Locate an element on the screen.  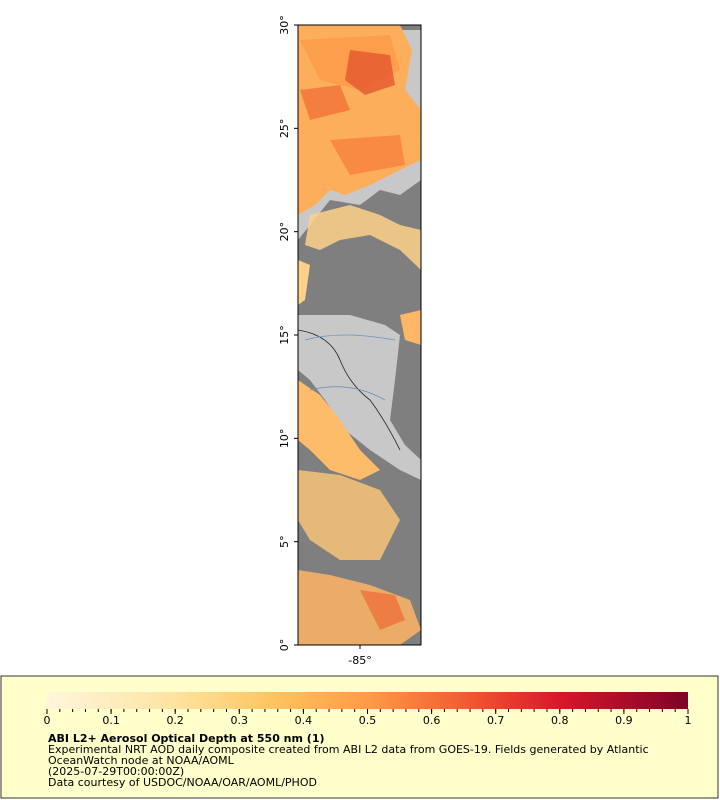
colorbar-tick-label: 0.4 is located at coordinates (304, 720).